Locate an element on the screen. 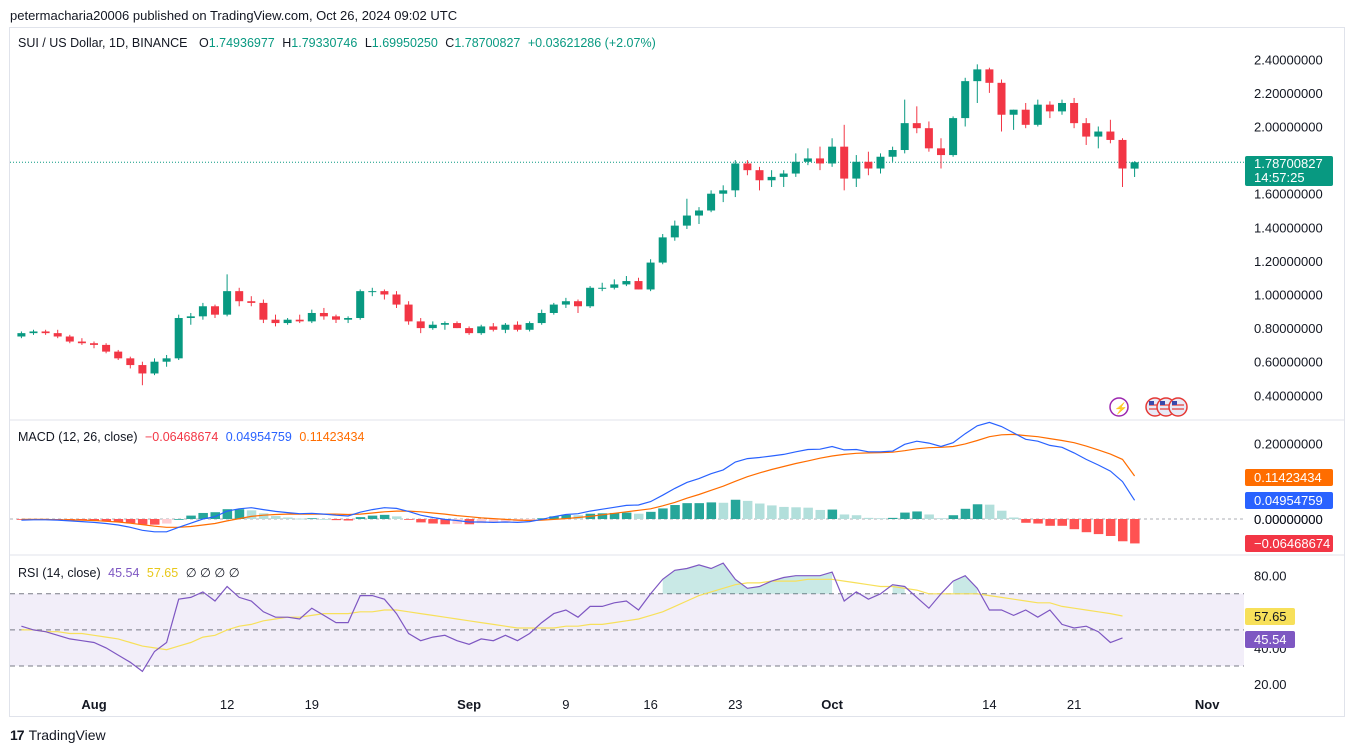 This screenshot has height=753, width=1355. ohlc-change: +0.03621286 (+2.07%) is located at coordinates (591, 43).